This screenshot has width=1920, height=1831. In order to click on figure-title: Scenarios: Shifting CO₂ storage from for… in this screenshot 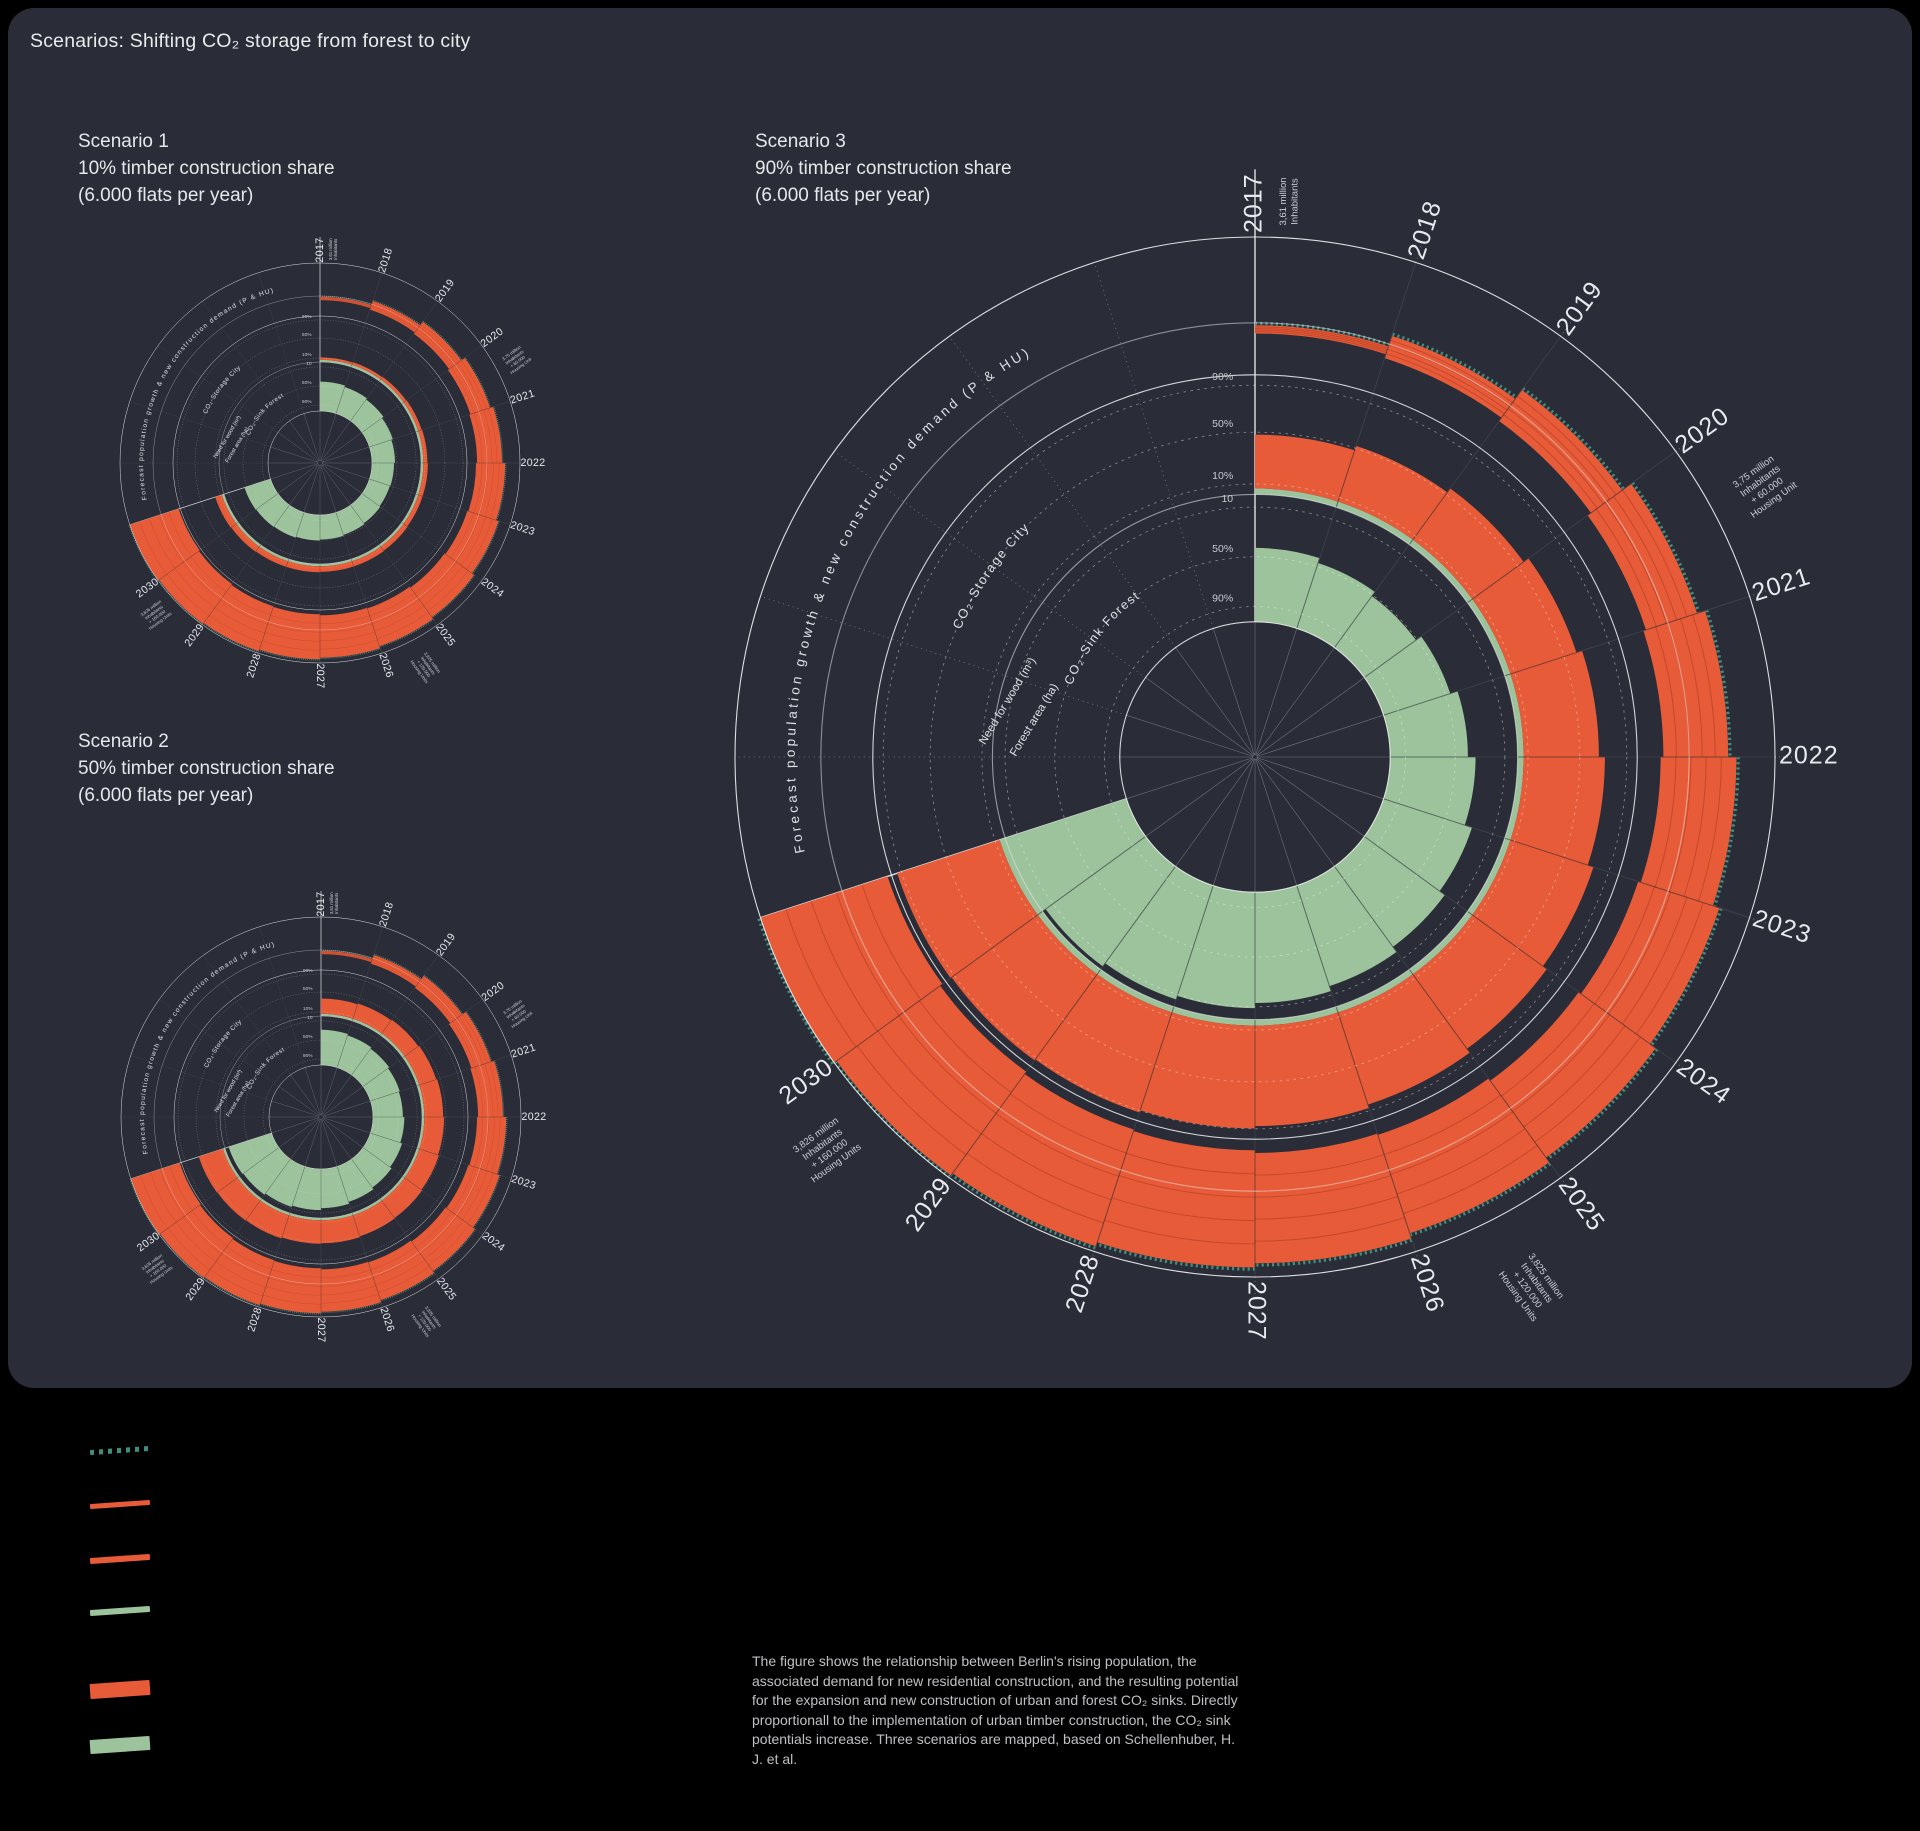, I will do `click(250, 41)`.